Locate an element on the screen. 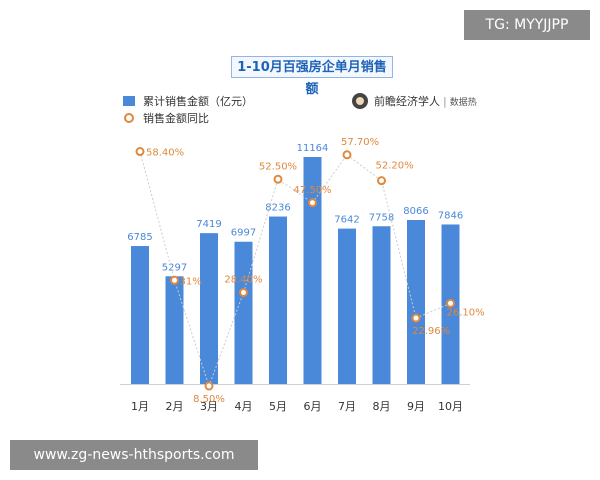 Image resolution: width=600 pixels, height=480 pixels. yoy-value-label: 52.50% is located at coordinates (278, 166).